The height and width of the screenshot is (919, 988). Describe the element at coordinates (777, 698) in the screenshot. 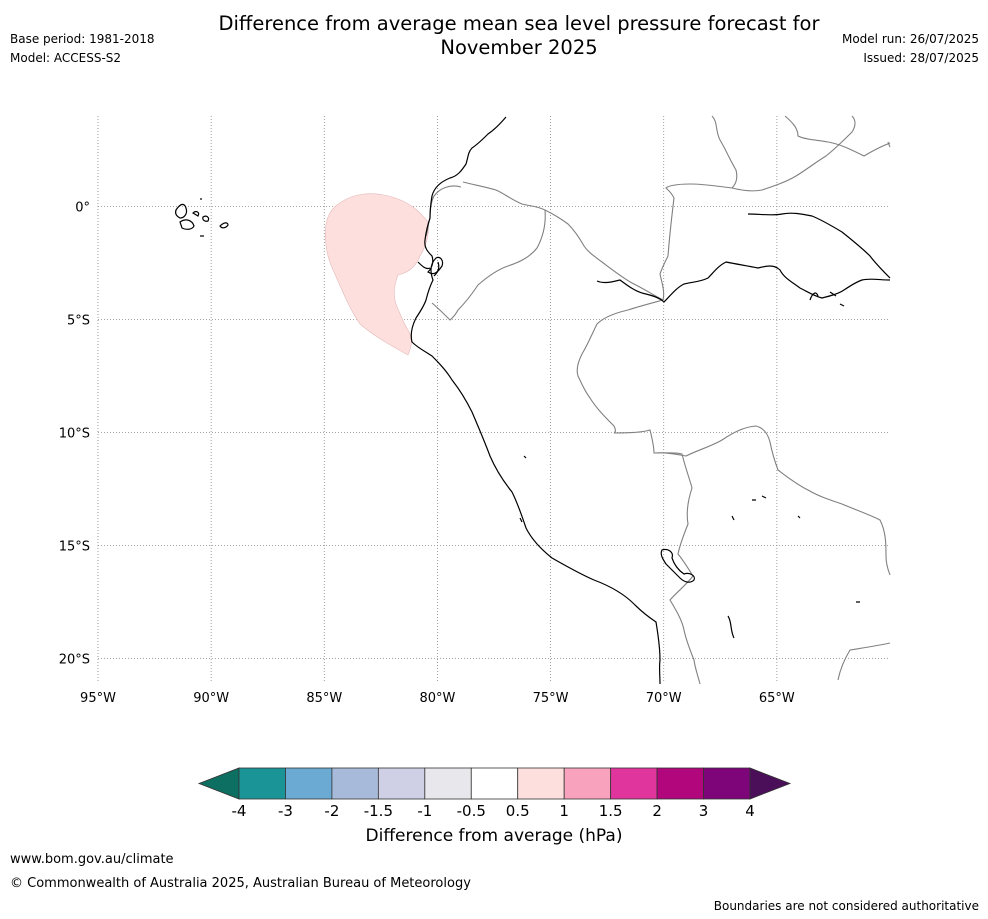

I see `longitude-tick-label: 65°W` at that location.